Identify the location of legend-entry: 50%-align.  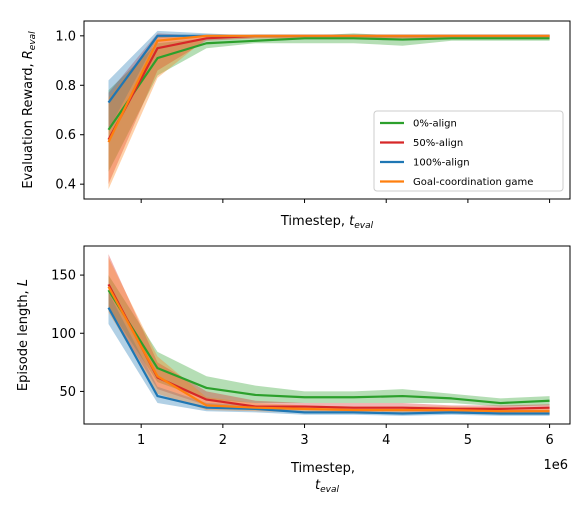
(438, 143).